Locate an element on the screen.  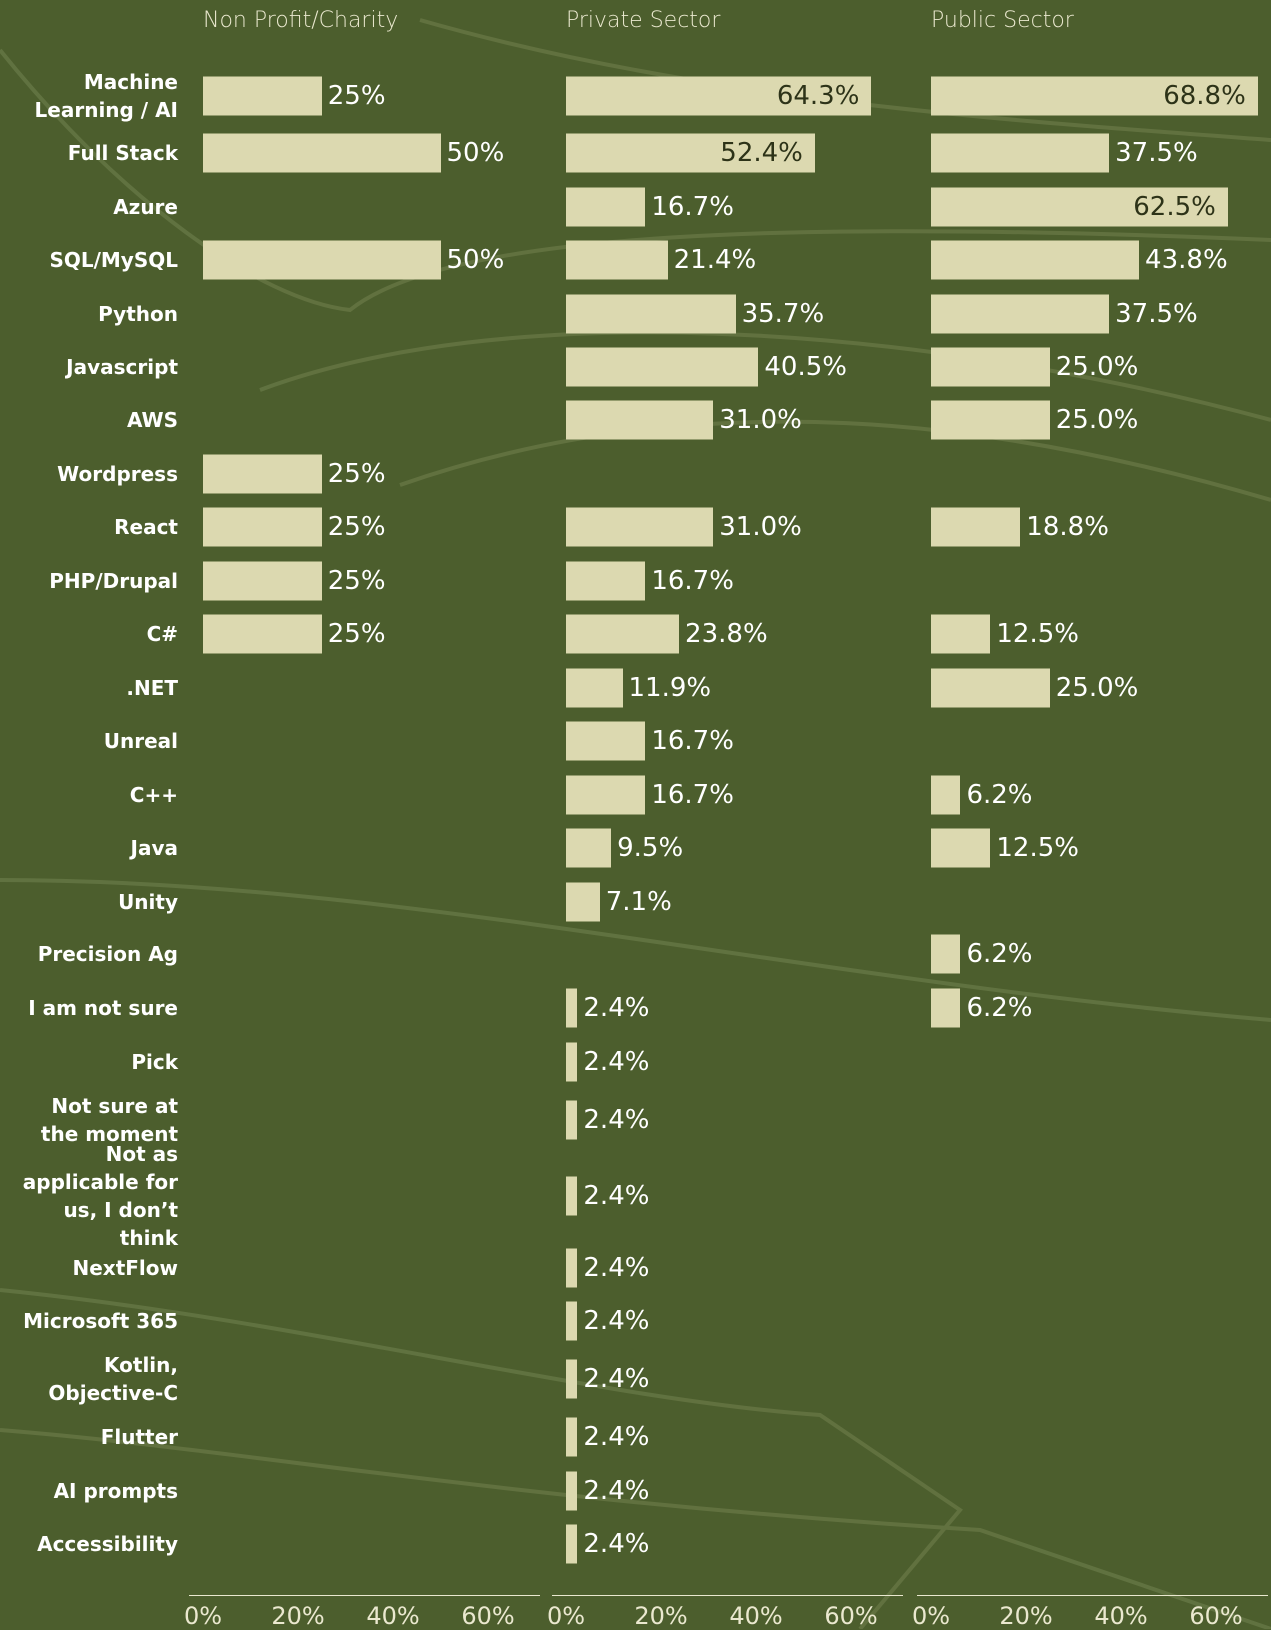
value-label: 18.8% is located at coordinates (1067, 526).